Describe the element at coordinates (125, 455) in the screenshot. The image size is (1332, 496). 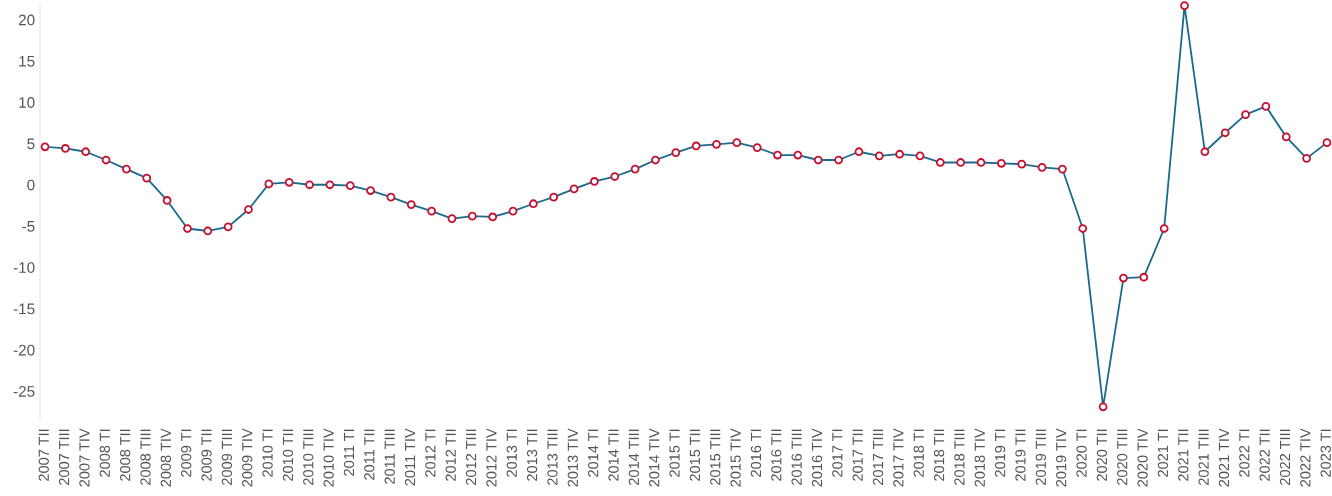
I see `x-tick-label: 2008 TII` at that location.